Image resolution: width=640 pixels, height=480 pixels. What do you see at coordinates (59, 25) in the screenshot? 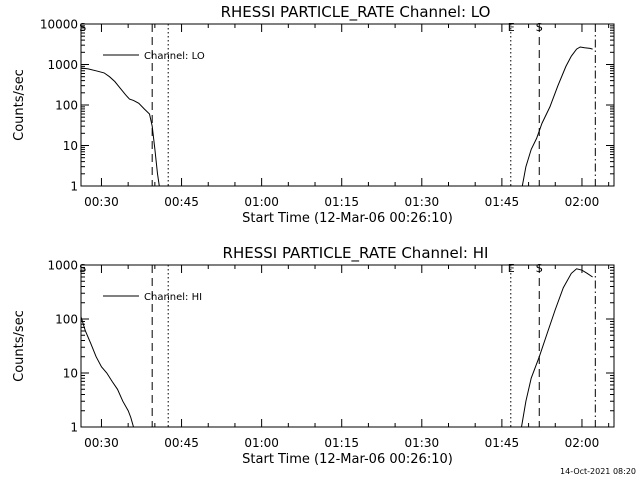
I see `y-tick-label: 10000` at bounding box center [59, 25].